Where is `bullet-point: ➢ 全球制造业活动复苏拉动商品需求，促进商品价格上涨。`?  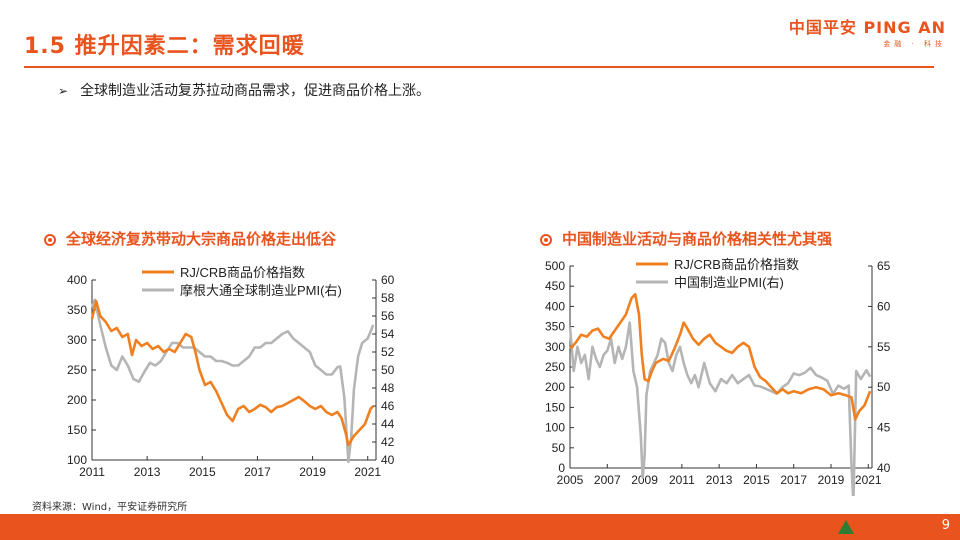 bullet-point: ➢ 全球制造业活动复苏拉动商品需求，促进商品价格上涨。 is located at coordinates (244, 90).